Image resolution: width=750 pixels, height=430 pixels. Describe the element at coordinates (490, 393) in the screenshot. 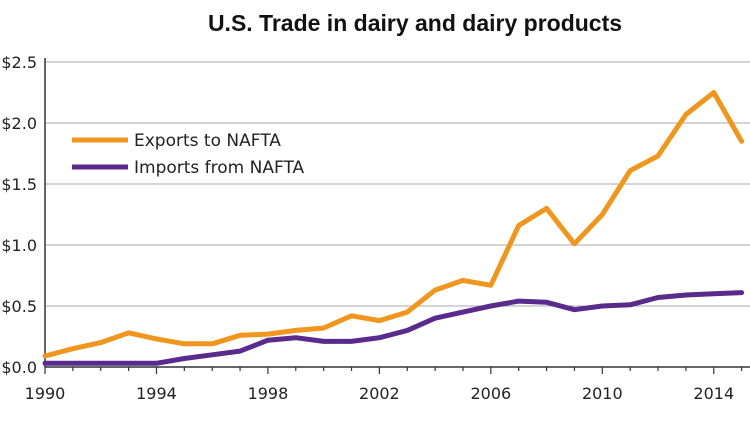

I see `x-tick-label: 2006` at that location.